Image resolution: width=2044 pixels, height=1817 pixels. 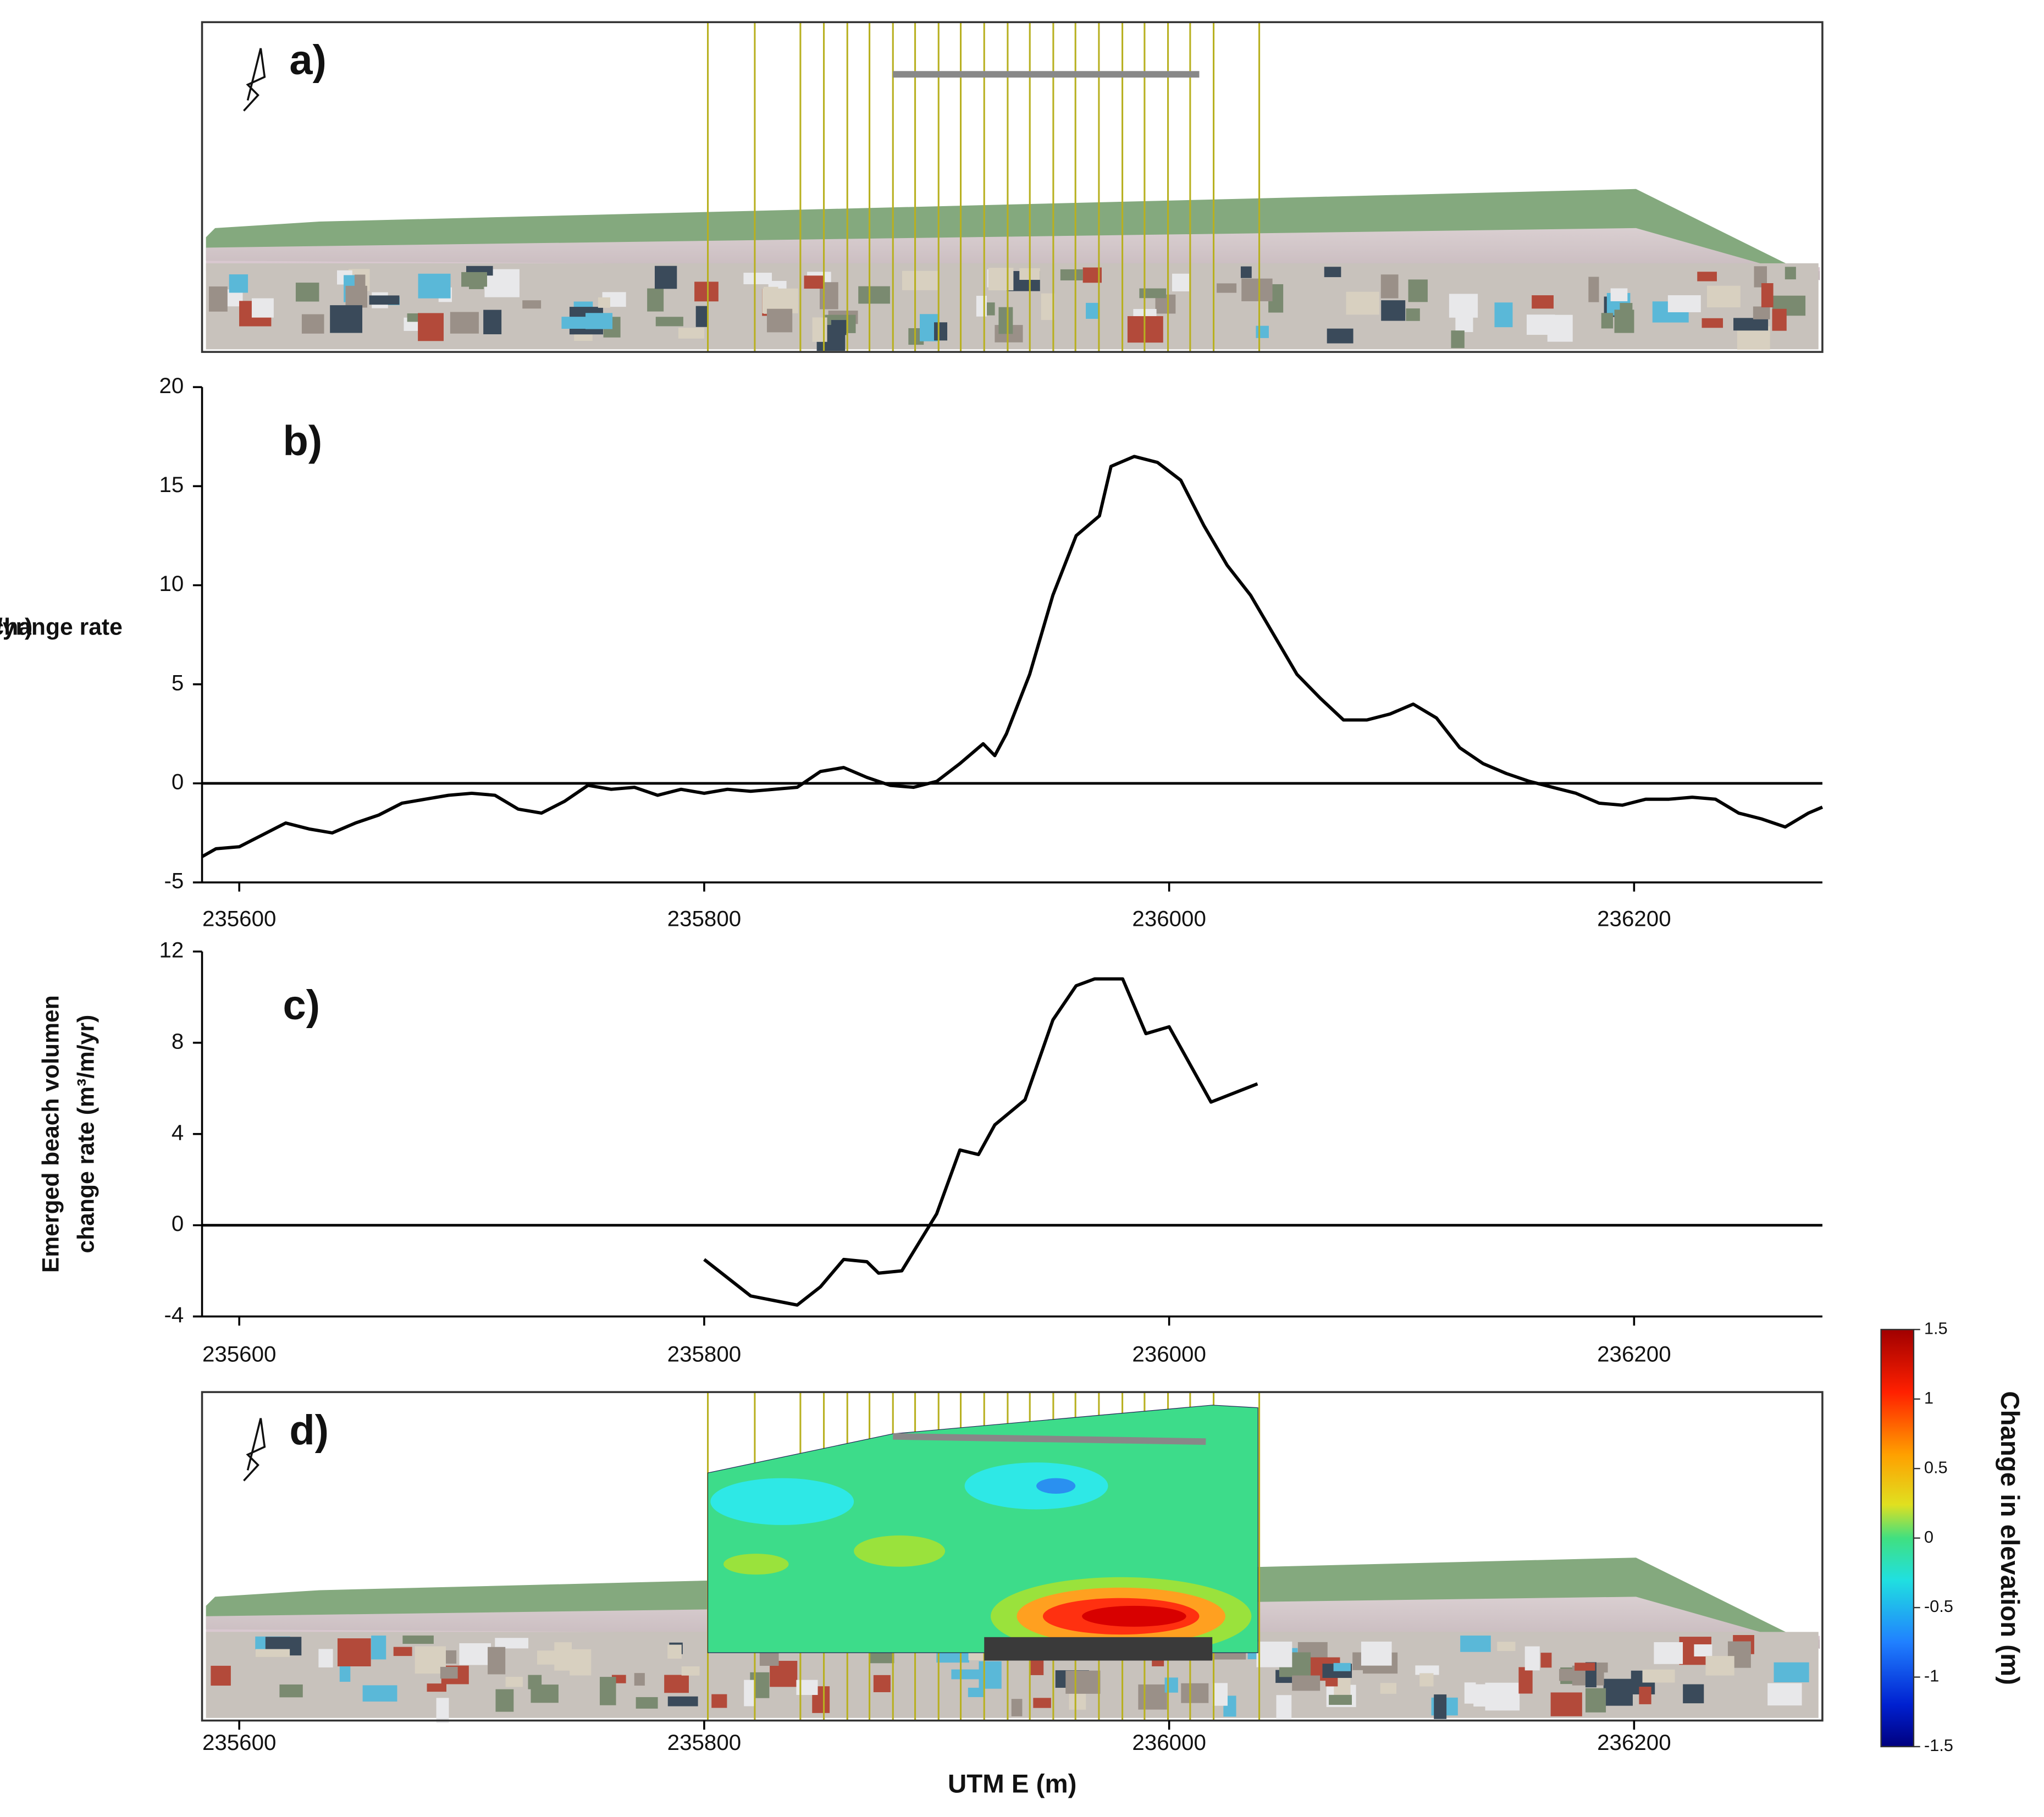 I want to click on colorbar-tick-label: -0.5, so click(x=1938, y=1607).